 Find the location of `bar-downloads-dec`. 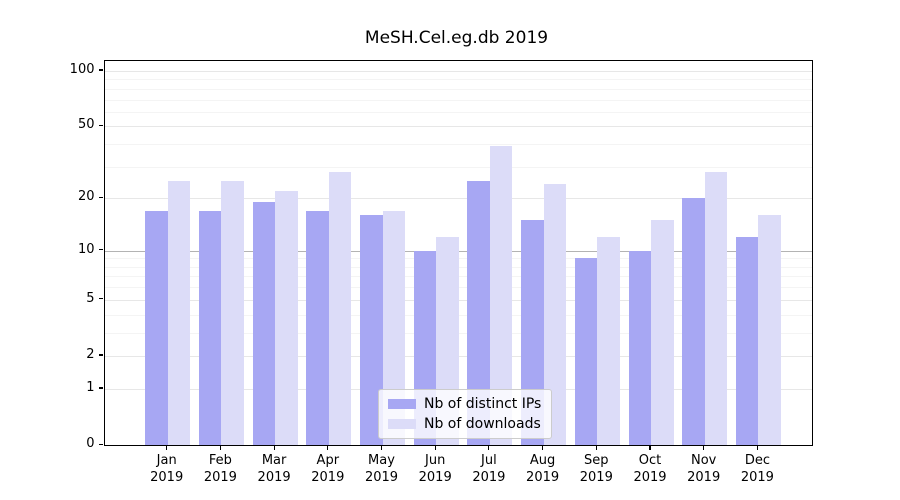

bar-downloads-dec is located at coordinates (769, 330).